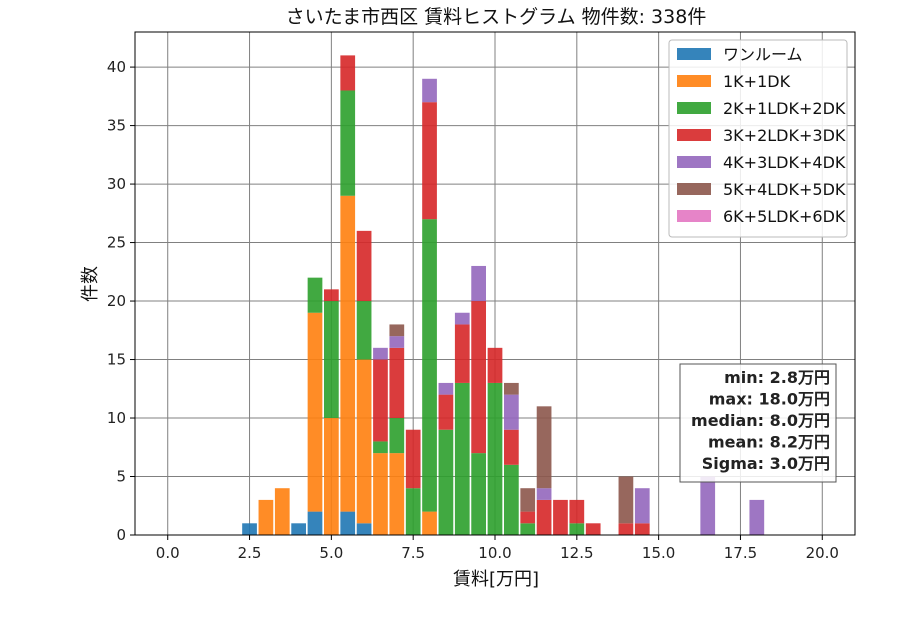 Image resolution: width=900 pixels, height=630 pixels. I want to click on y-tick-label: 25, so click(116, 243).